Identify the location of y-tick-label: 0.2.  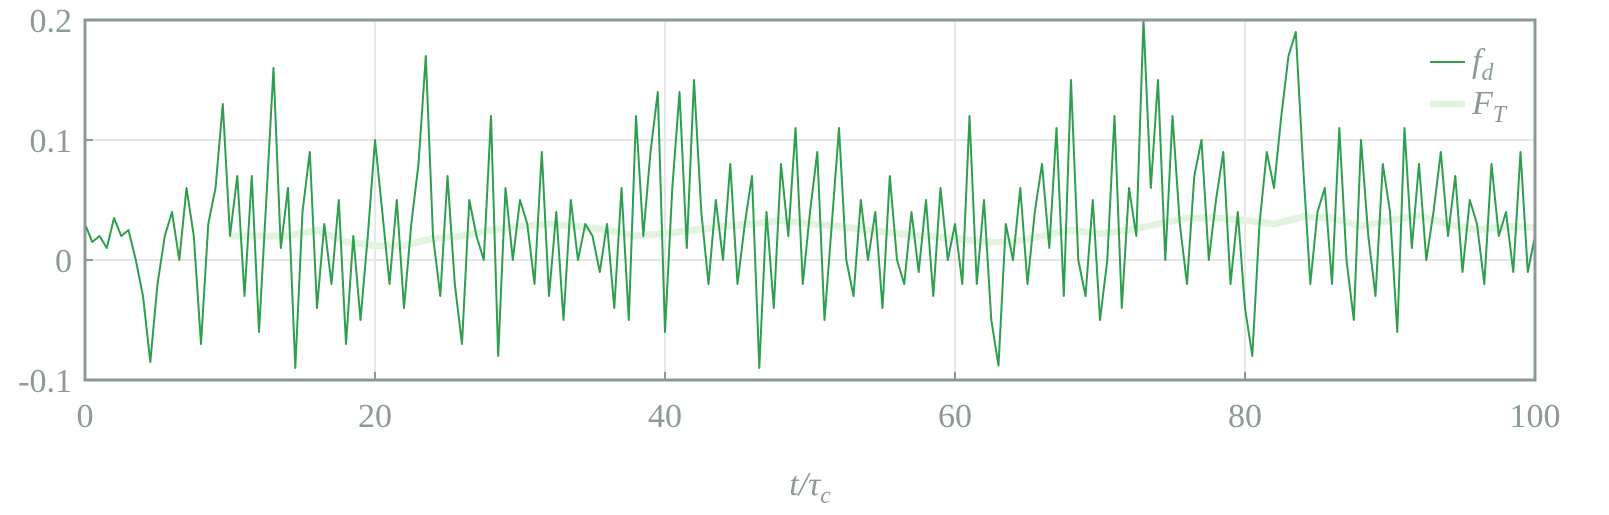
(51, 21).